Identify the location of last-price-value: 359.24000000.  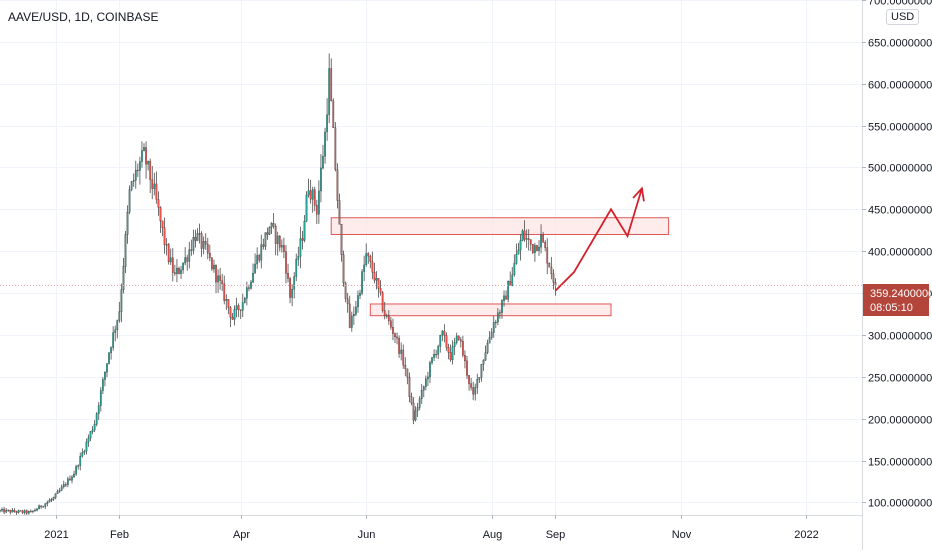
(901, 294).